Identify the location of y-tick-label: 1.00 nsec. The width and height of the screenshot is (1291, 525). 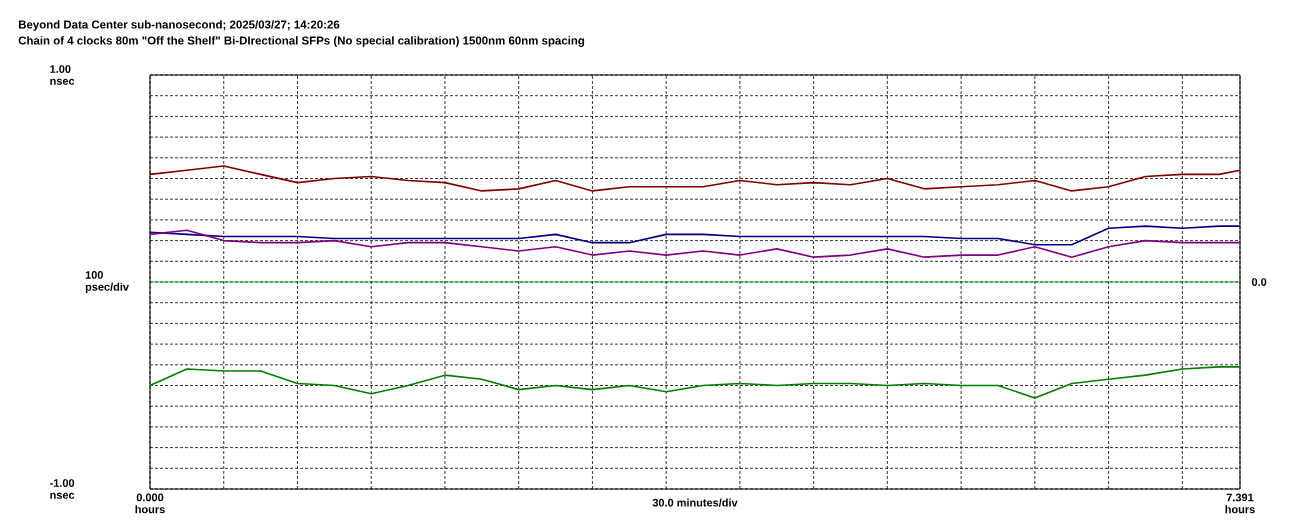
(62, 75).